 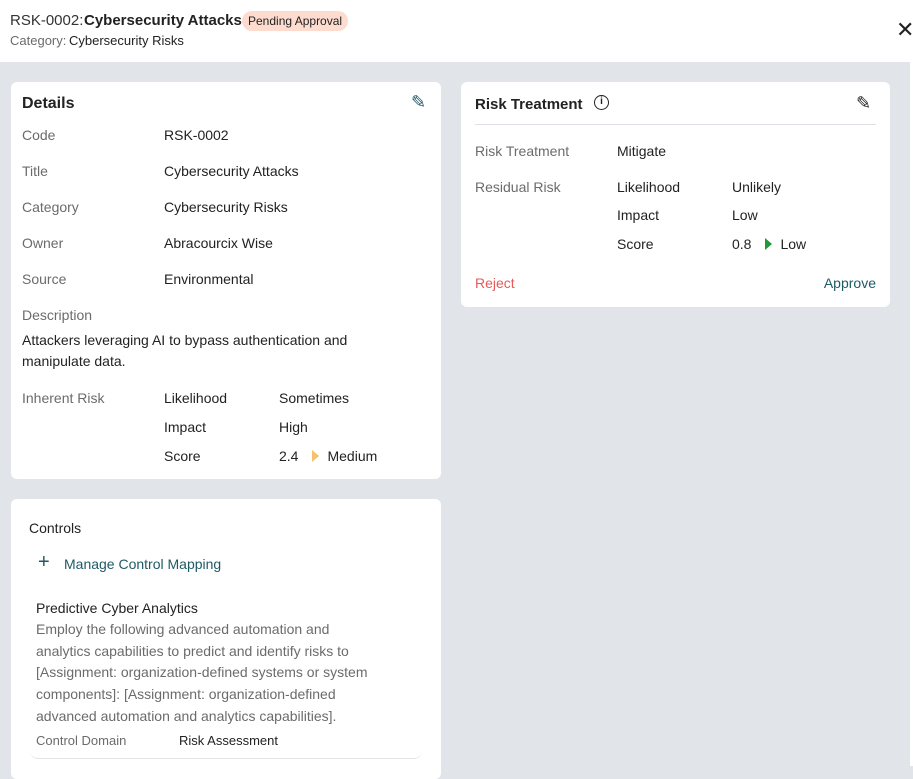 What do you see at coordinates (911, 414) in the screenshot?
I see `scrollbar` at bounding box center [911, 414].